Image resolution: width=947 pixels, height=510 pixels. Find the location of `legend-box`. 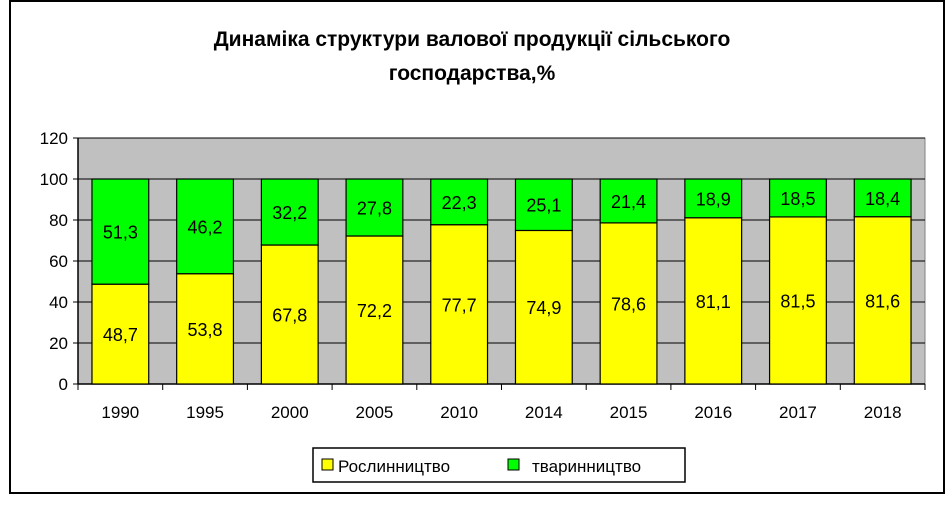

legend-box is located at coordinates (499, 465).